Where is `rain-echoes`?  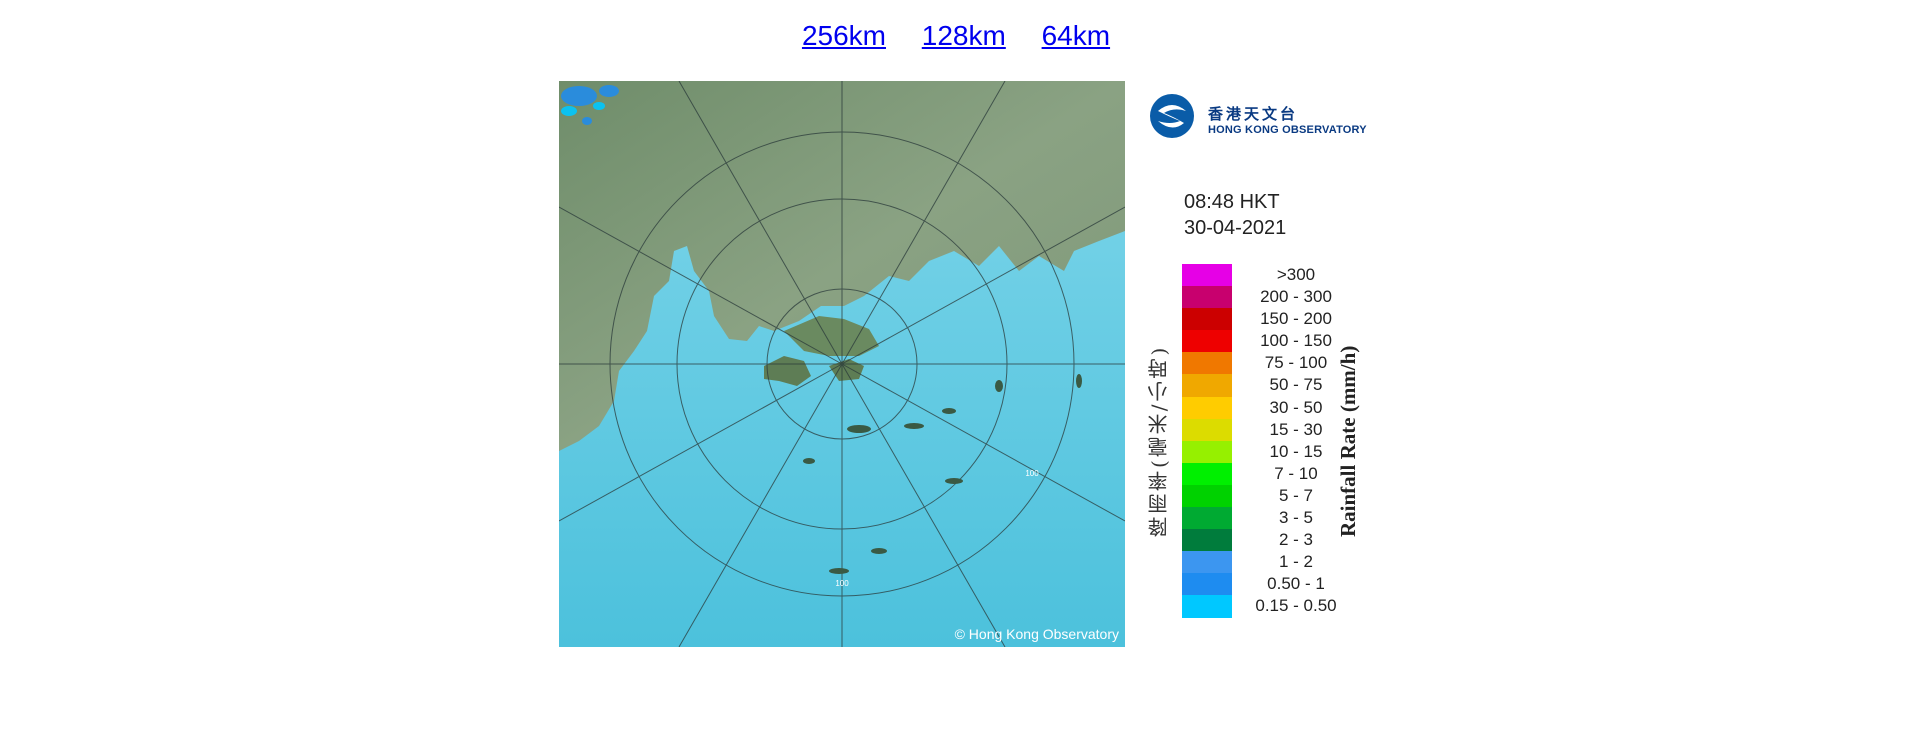
rain-echoes is located at coordinates (590, 105).